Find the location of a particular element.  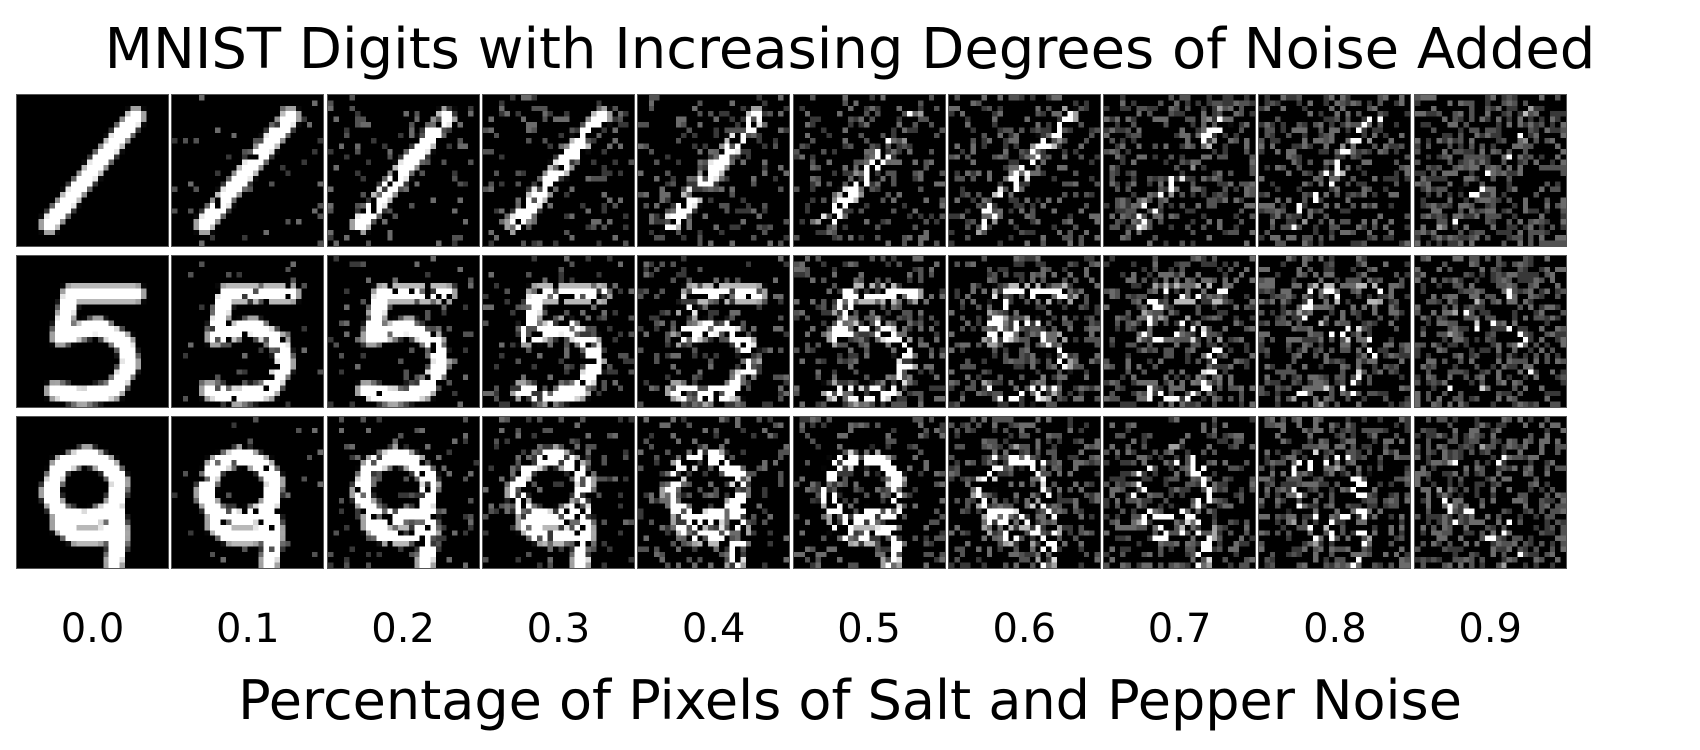

digit-9-noise-0.8 is located at coordinates (1335, 492).